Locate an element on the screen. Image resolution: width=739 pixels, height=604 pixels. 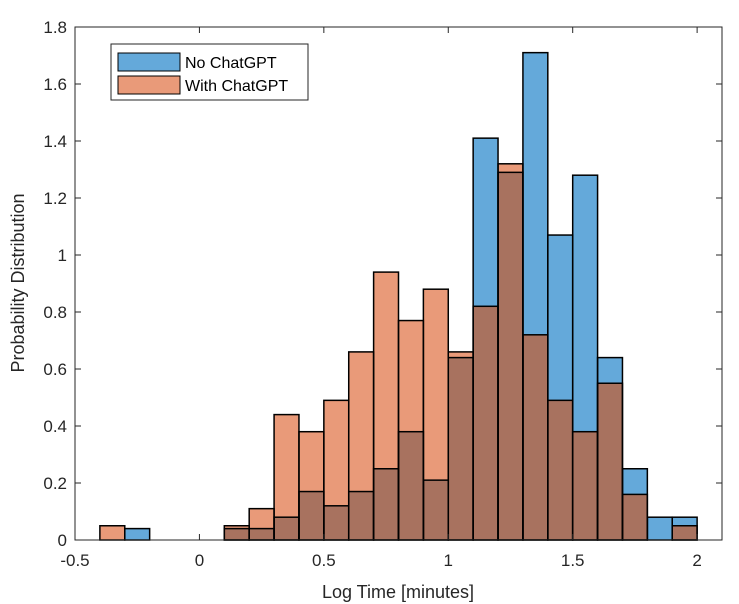
legend: No ChatGPT With ChatGPT is located at coordinates (209, 72).